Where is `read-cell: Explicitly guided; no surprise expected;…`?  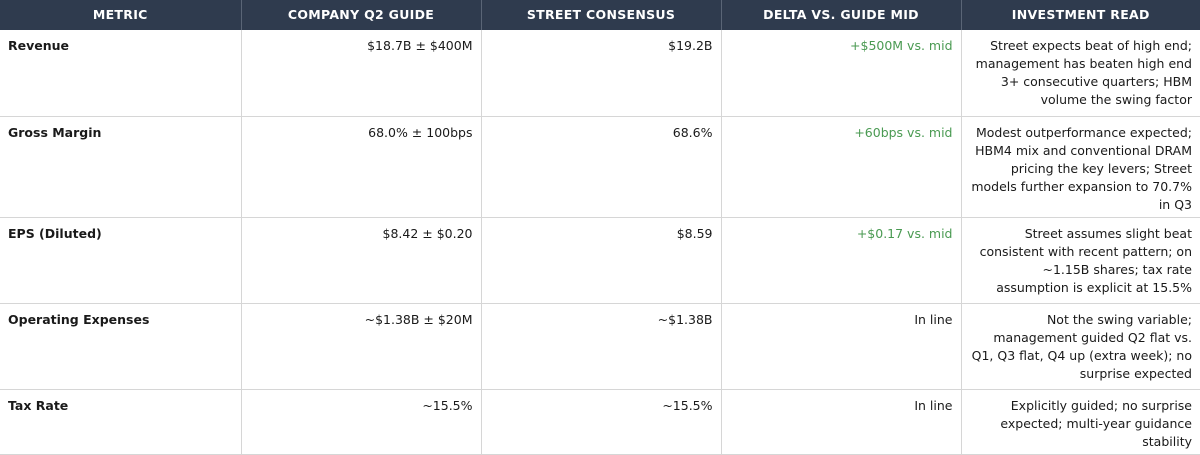
read-cell: Explicitly guided; no surprise expected;… is located at coordinates (1080, 422).